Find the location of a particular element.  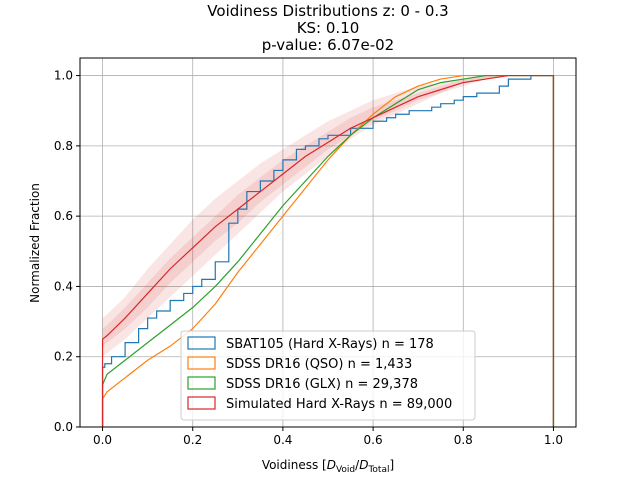

title-line-3: p-value: 6.07e-02 is located at coordinates (328, 45).